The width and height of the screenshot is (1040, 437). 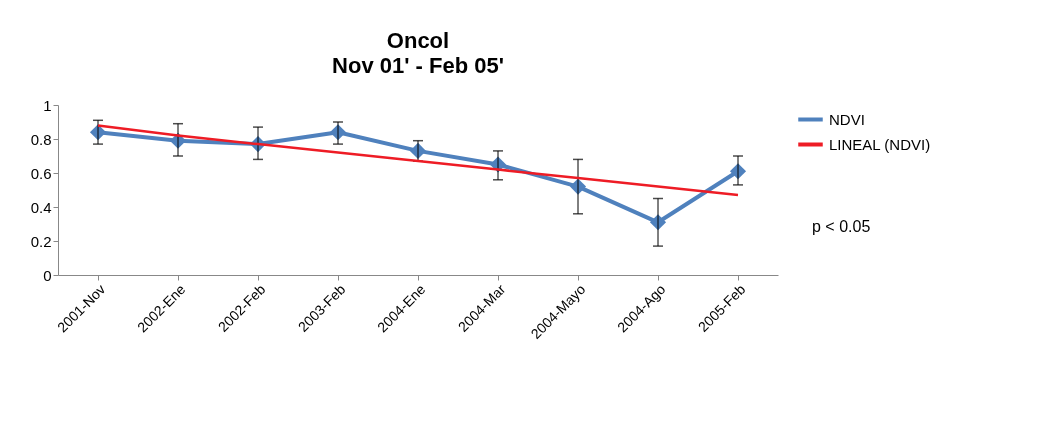 I want to click on legend-label: LINEAL (NDVI), so click(x=880, y=144).